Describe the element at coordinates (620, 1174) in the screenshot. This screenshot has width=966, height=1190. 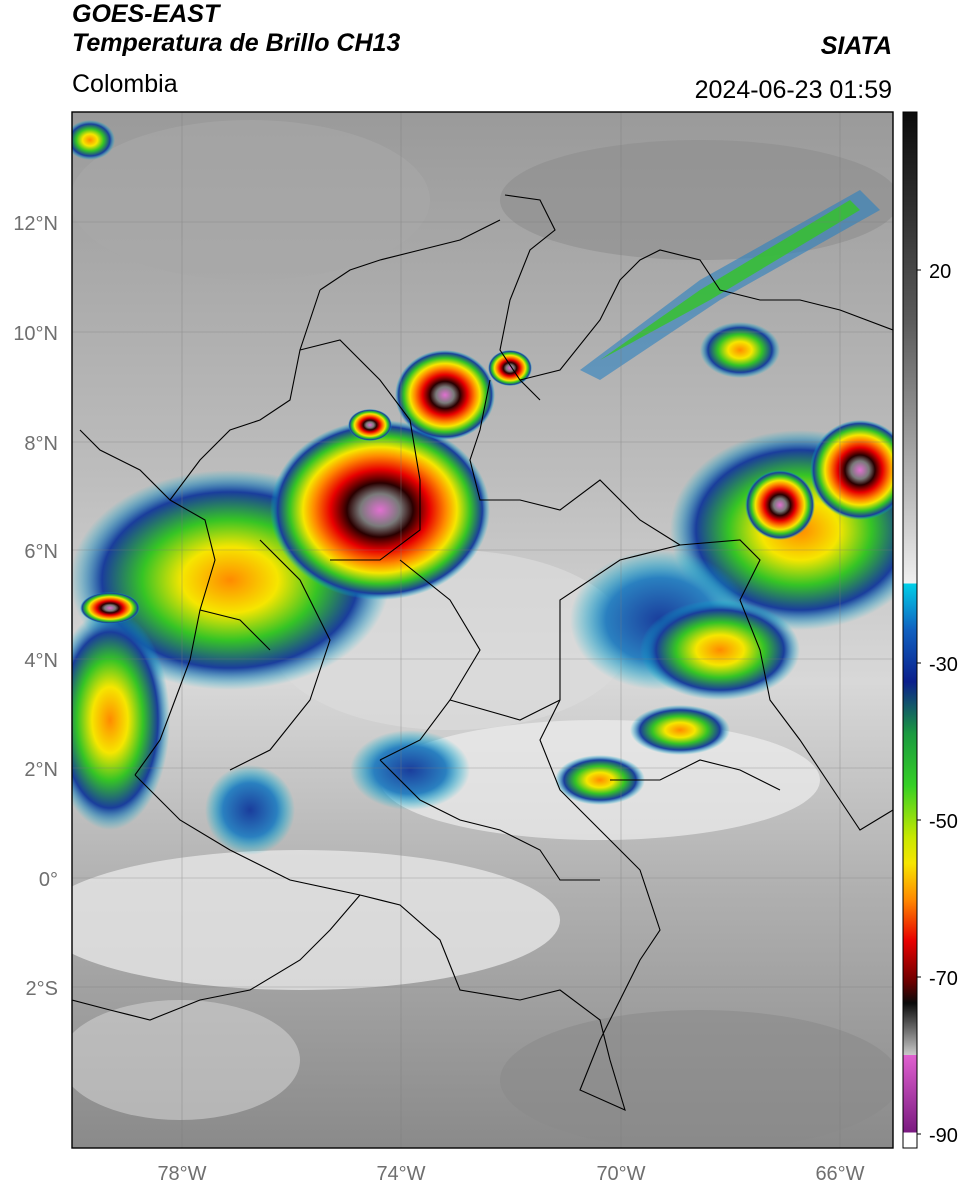
I see `lon-label: 70°W` at that location.